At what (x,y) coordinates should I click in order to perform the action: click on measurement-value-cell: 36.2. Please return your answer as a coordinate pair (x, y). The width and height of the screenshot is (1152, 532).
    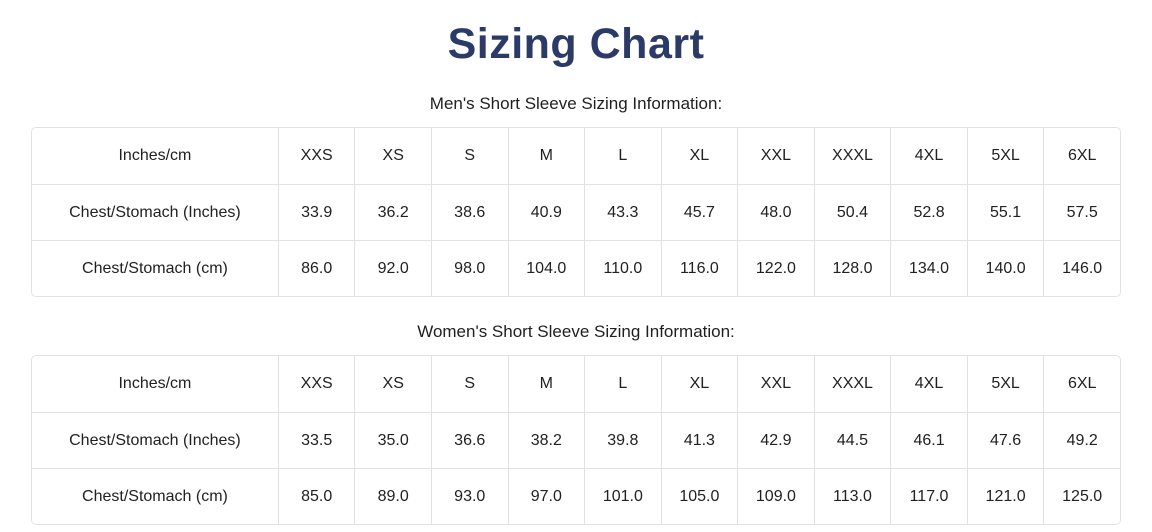
    Looking at the image, I should click on (392, 212).